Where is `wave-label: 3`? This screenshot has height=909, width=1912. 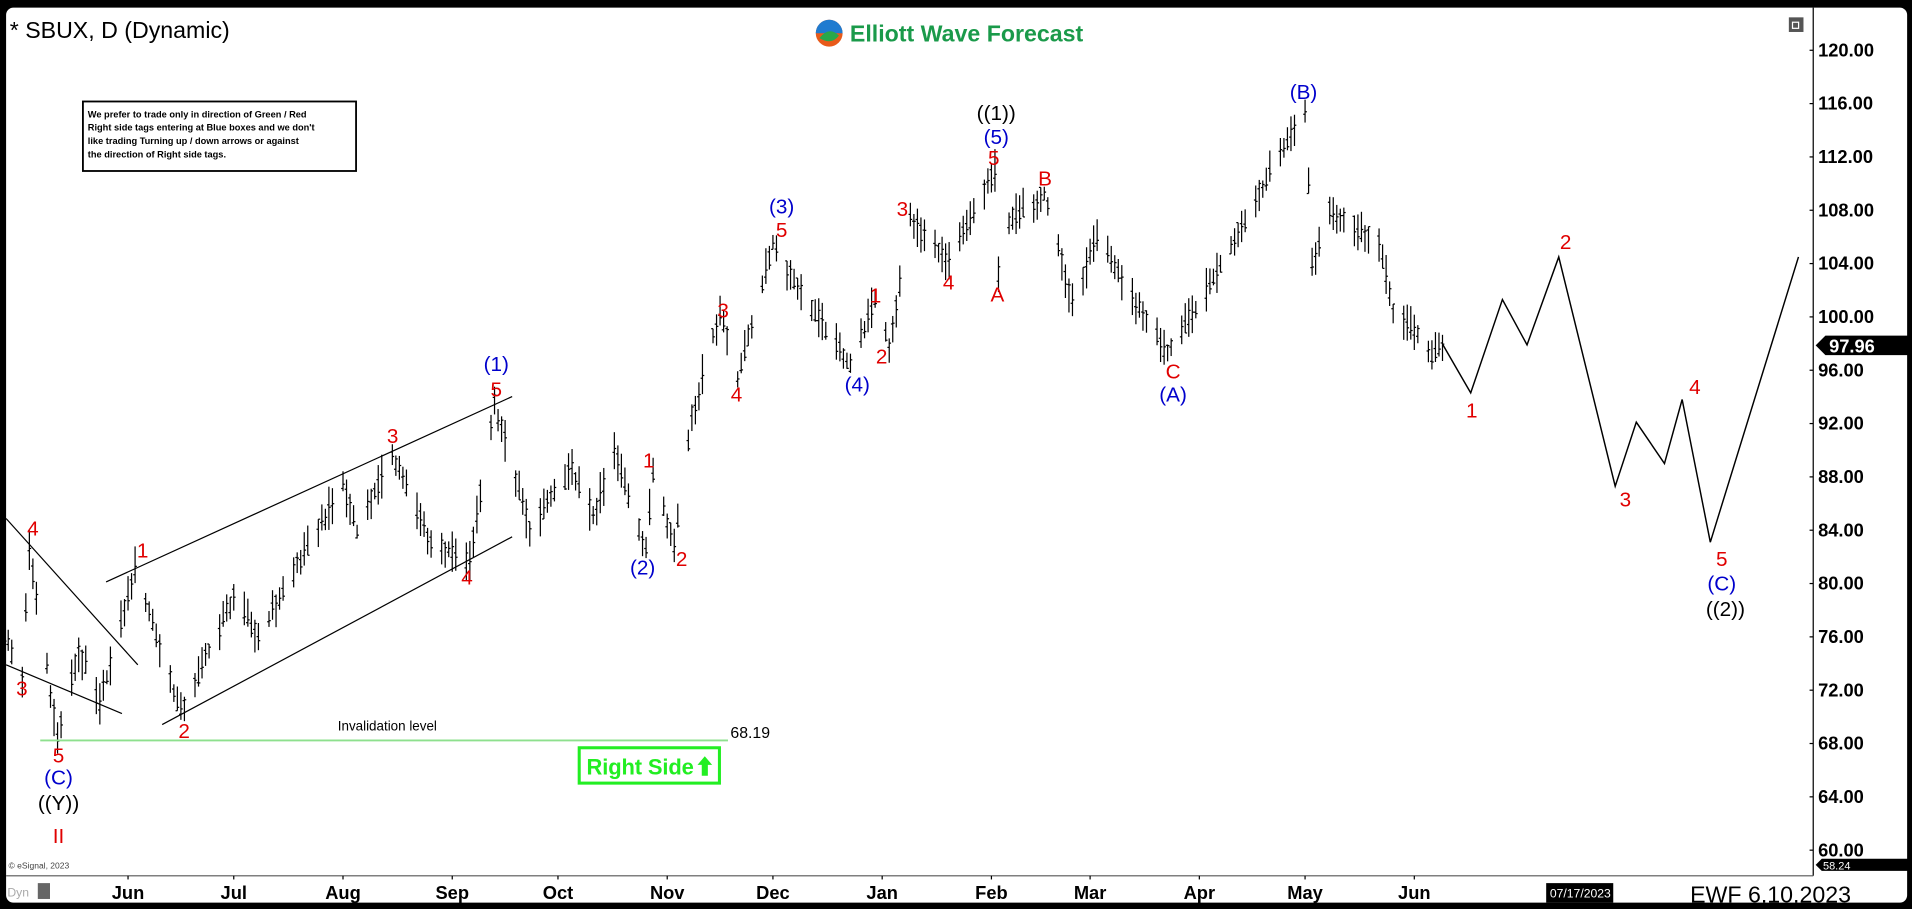 wave-label: 3 is located at coordinates (1626, 499).